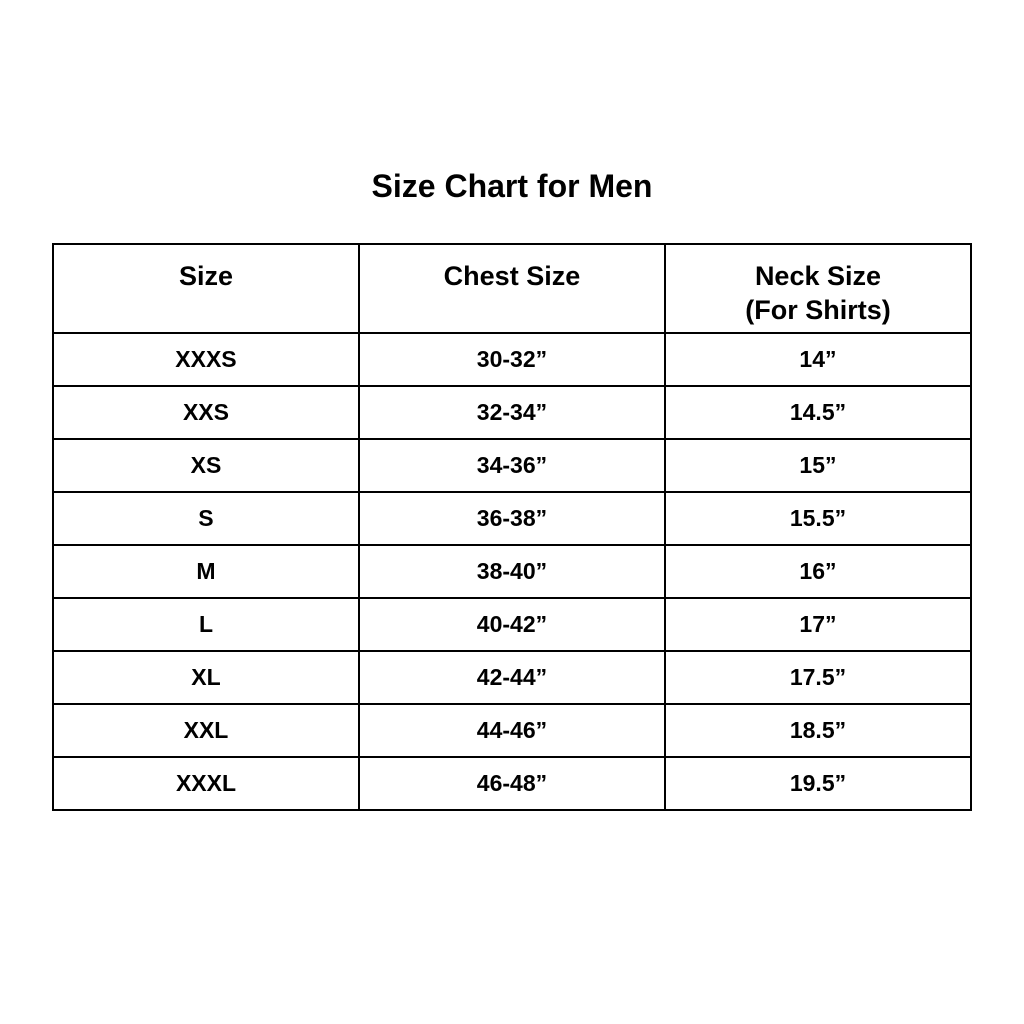 Image resolution: width=1024 pixels, height=1024 pixels. I want to click on table-row: L 40-42” 17”, so click(512, 624).